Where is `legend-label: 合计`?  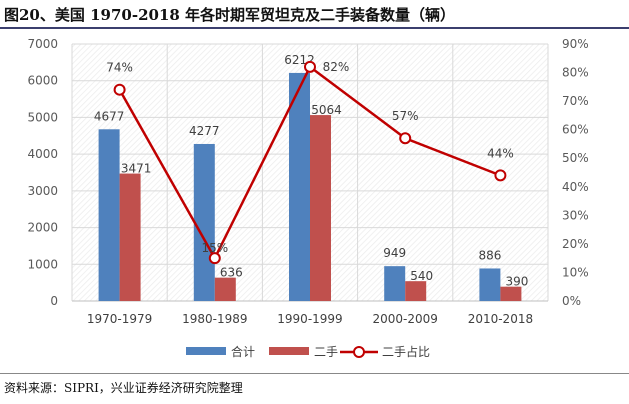 legend-label: 合计 is located at coordinates (243, 351).